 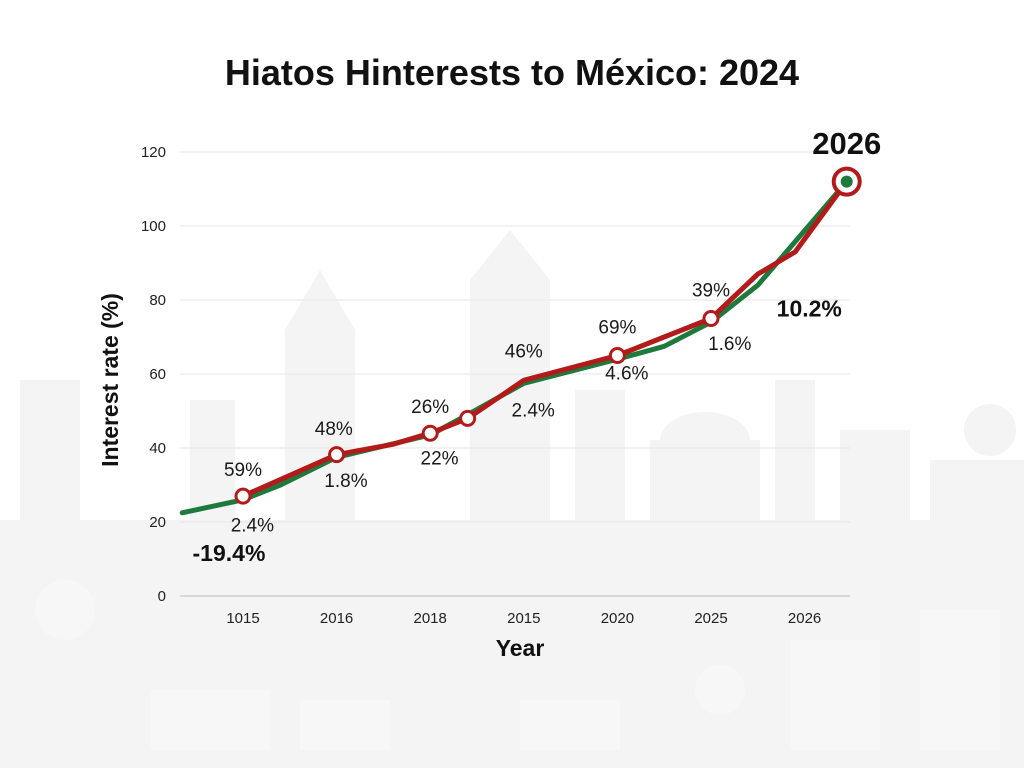 I want to click on data-label: 1.6%, so click(x=729, y=344).